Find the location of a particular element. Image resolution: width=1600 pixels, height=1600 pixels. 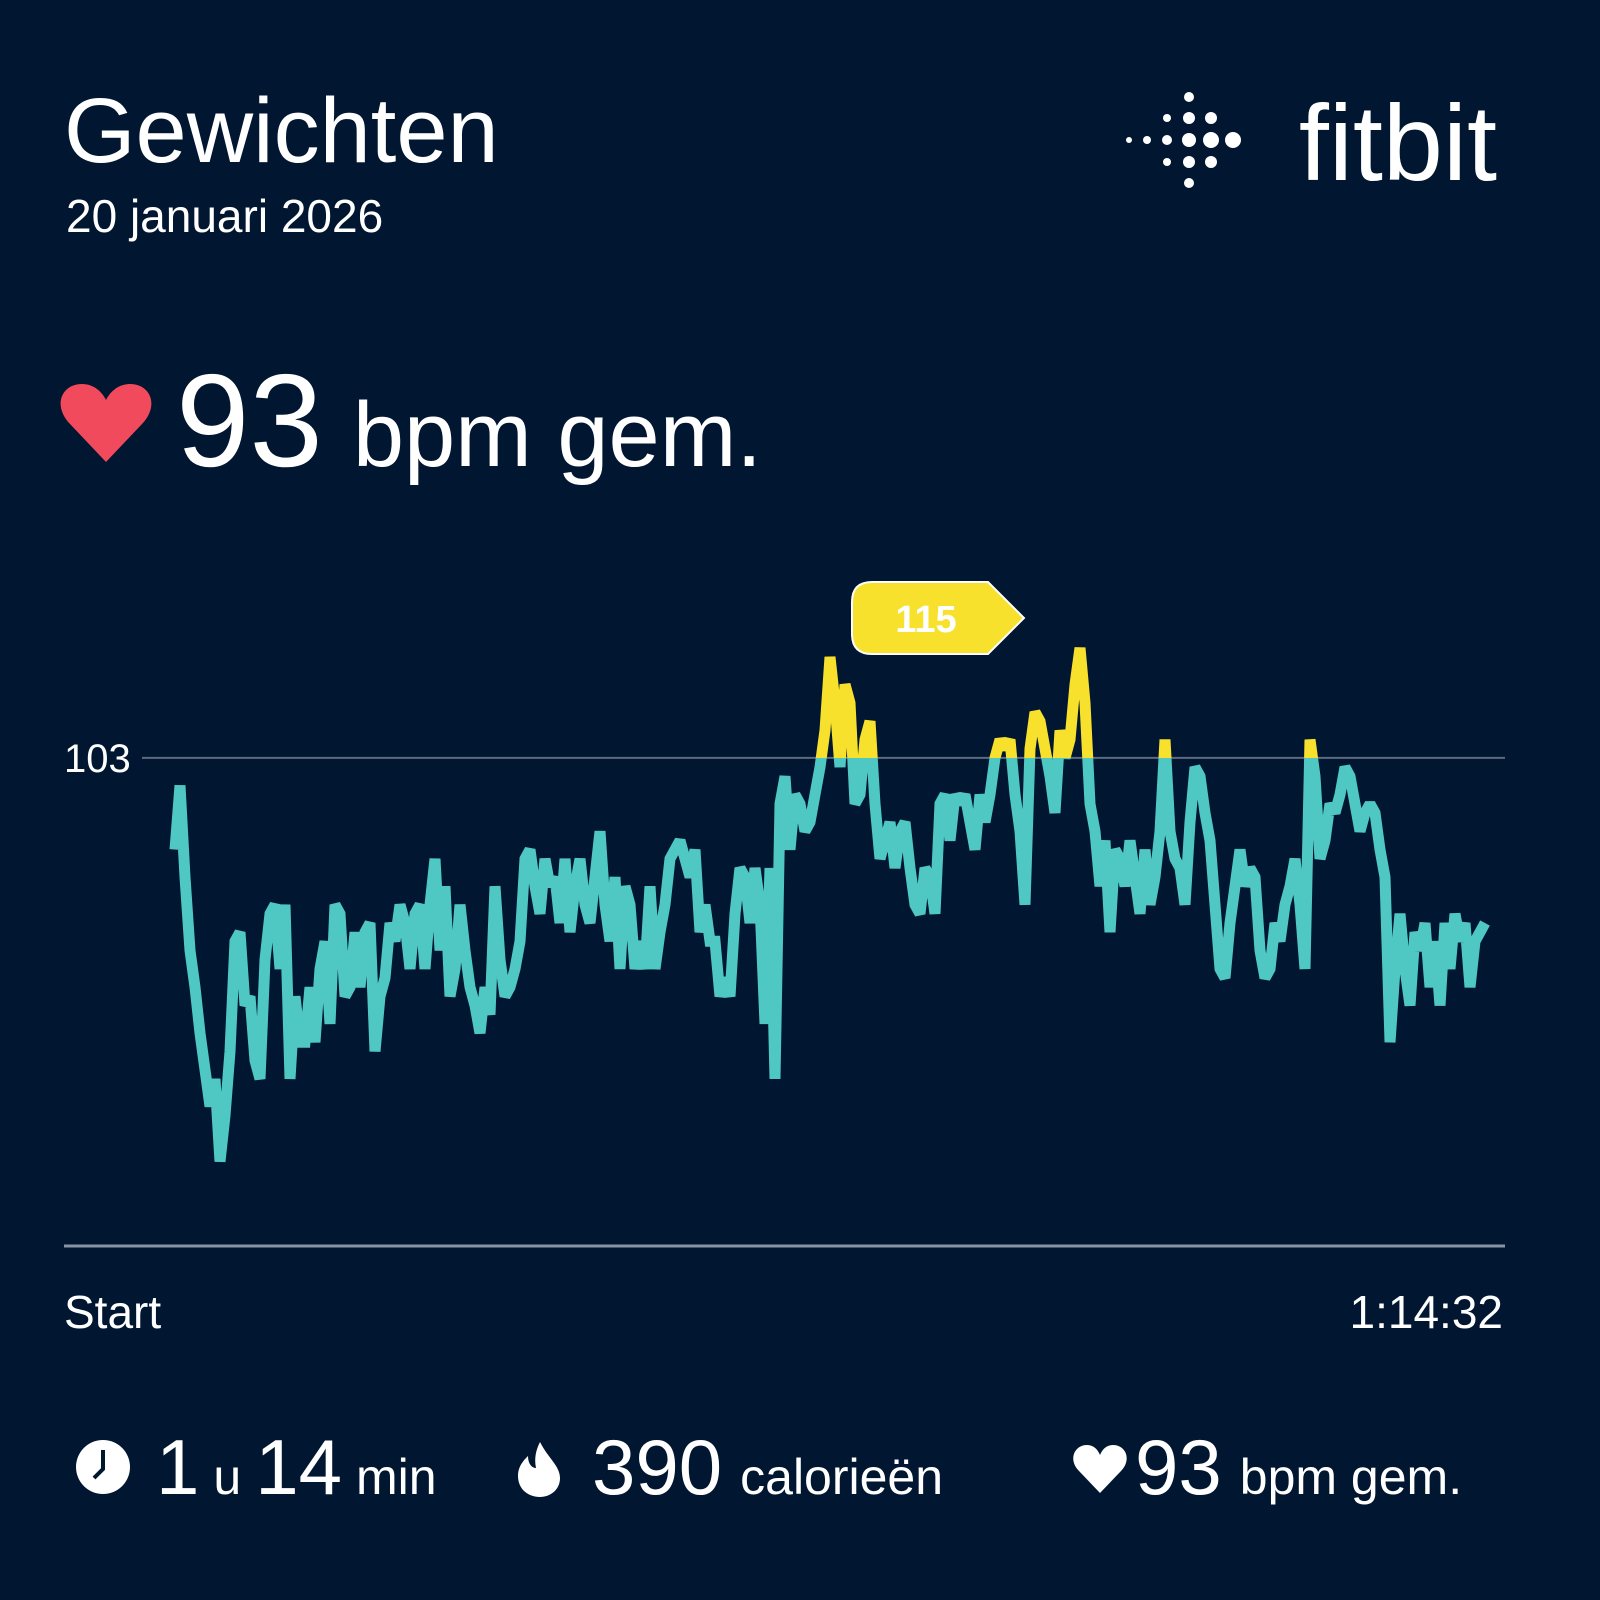

summary: 93 bpm gem. is located at coordinates (469, 420).